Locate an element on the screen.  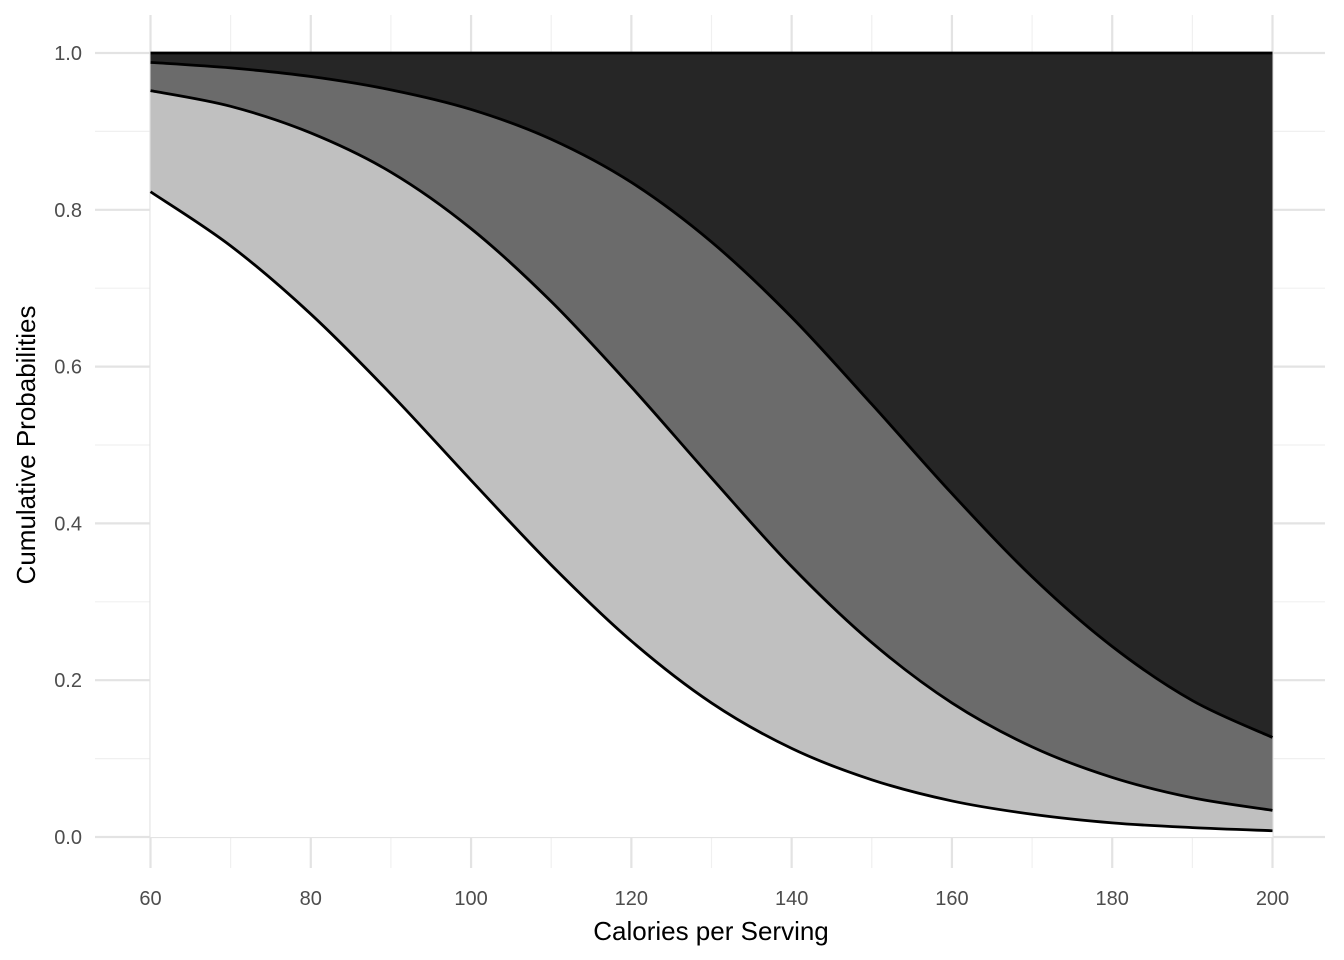
y-axis-title: Cumulative Probabilities is located at coordinates (26, 445).